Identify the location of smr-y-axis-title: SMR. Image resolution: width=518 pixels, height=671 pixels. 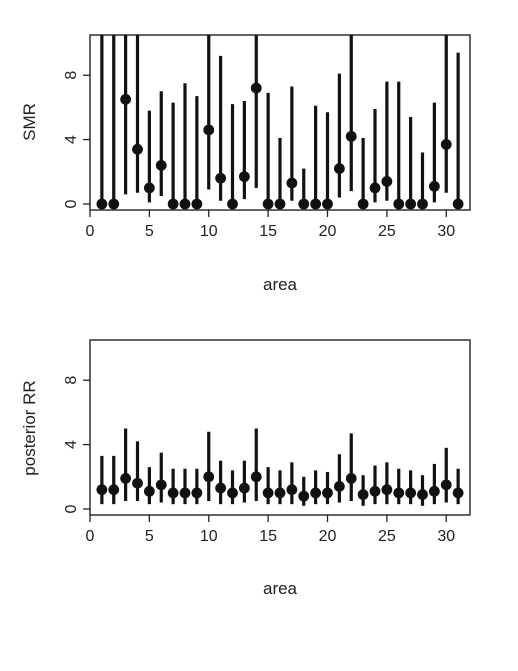
(29, 122).